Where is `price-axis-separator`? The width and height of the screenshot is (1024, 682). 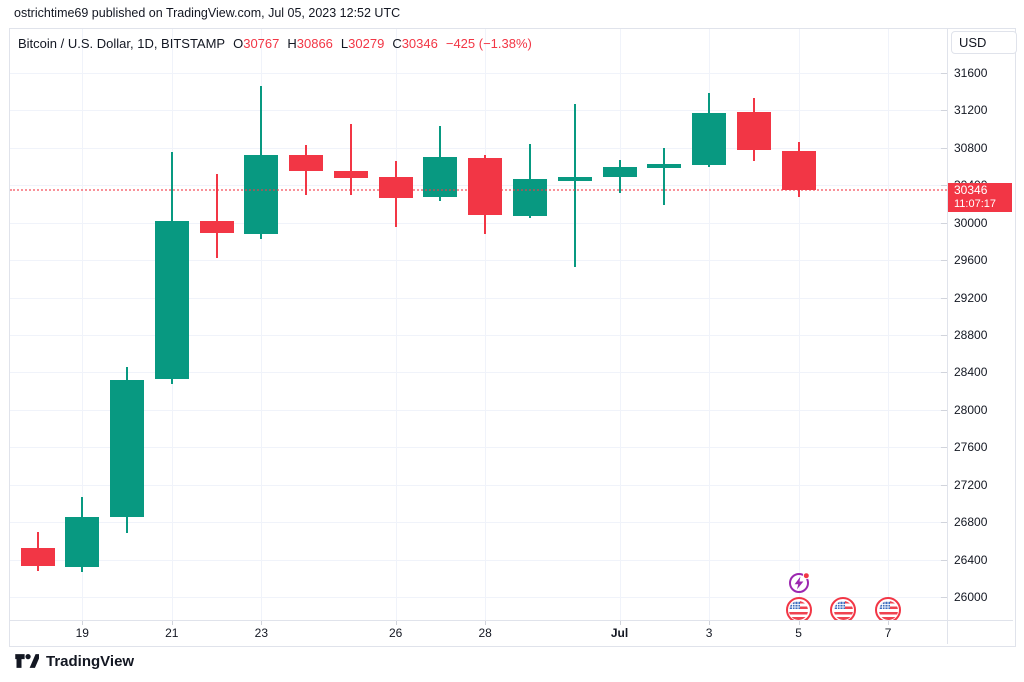 price-axis-separator is located at coordinates (947, 336).